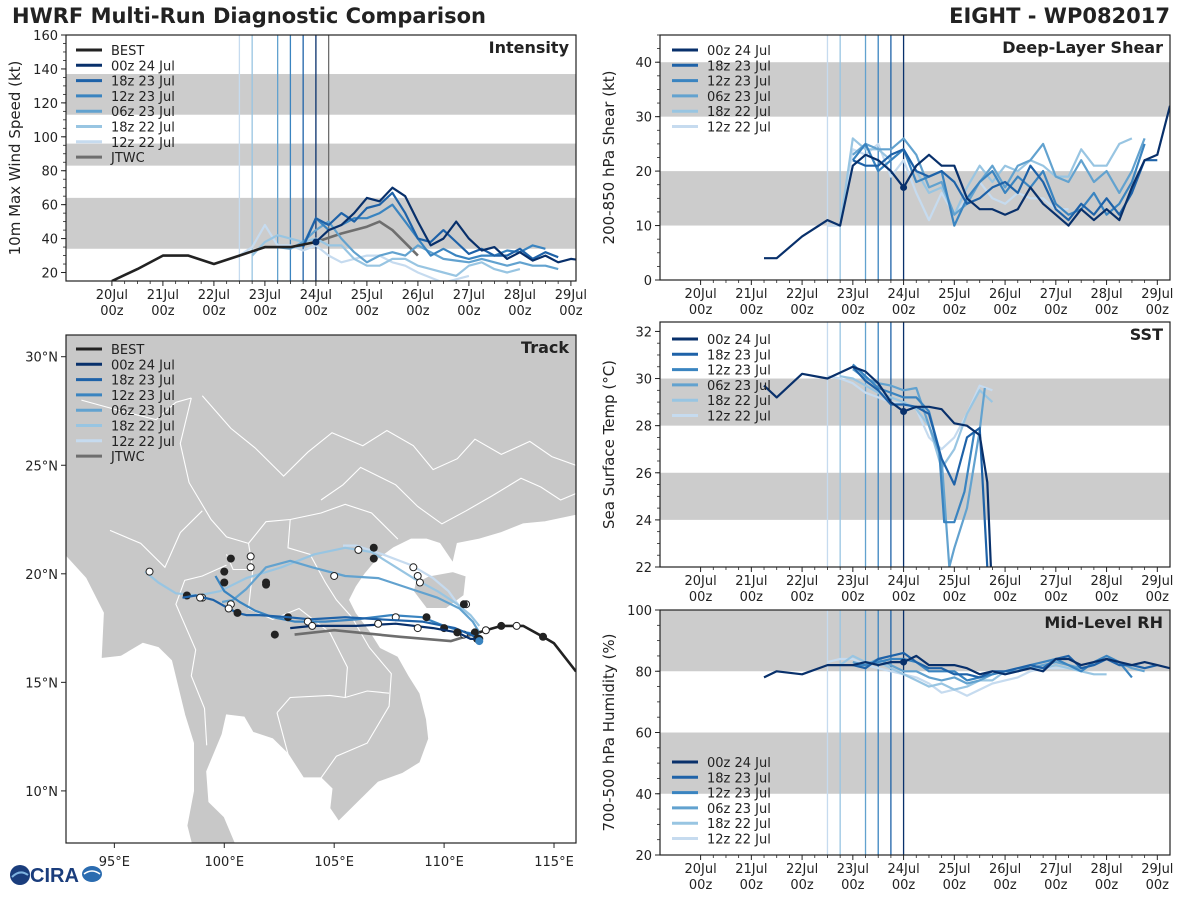 This screenshot has height=900, width=1200. I want to click on y-tick-label: 120, so click(45, 104).